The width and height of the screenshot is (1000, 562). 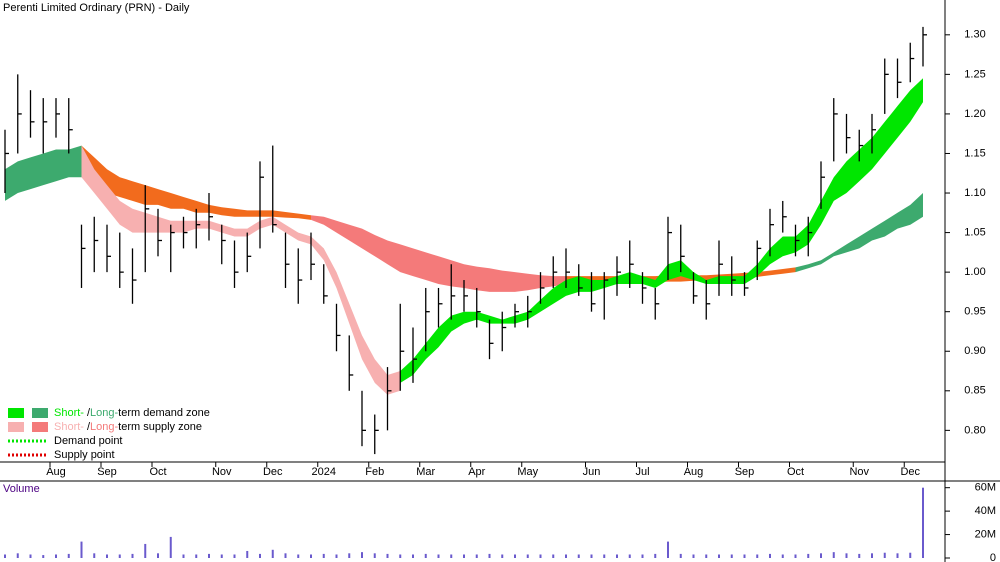 What do you see at coordinates (69, 413) in the screenshot?
I see `legend-text: Short-` at bounding box center [69, 413].